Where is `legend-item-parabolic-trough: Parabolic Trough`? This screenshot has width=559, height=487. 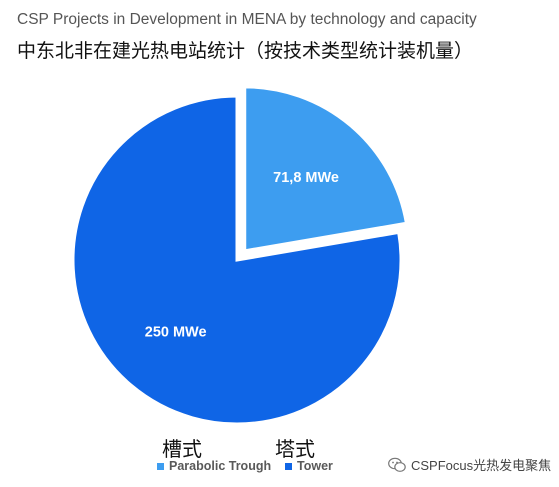
legend-item-parabolic-trough: Parabolic Trough is located at coordinates (214, 466).